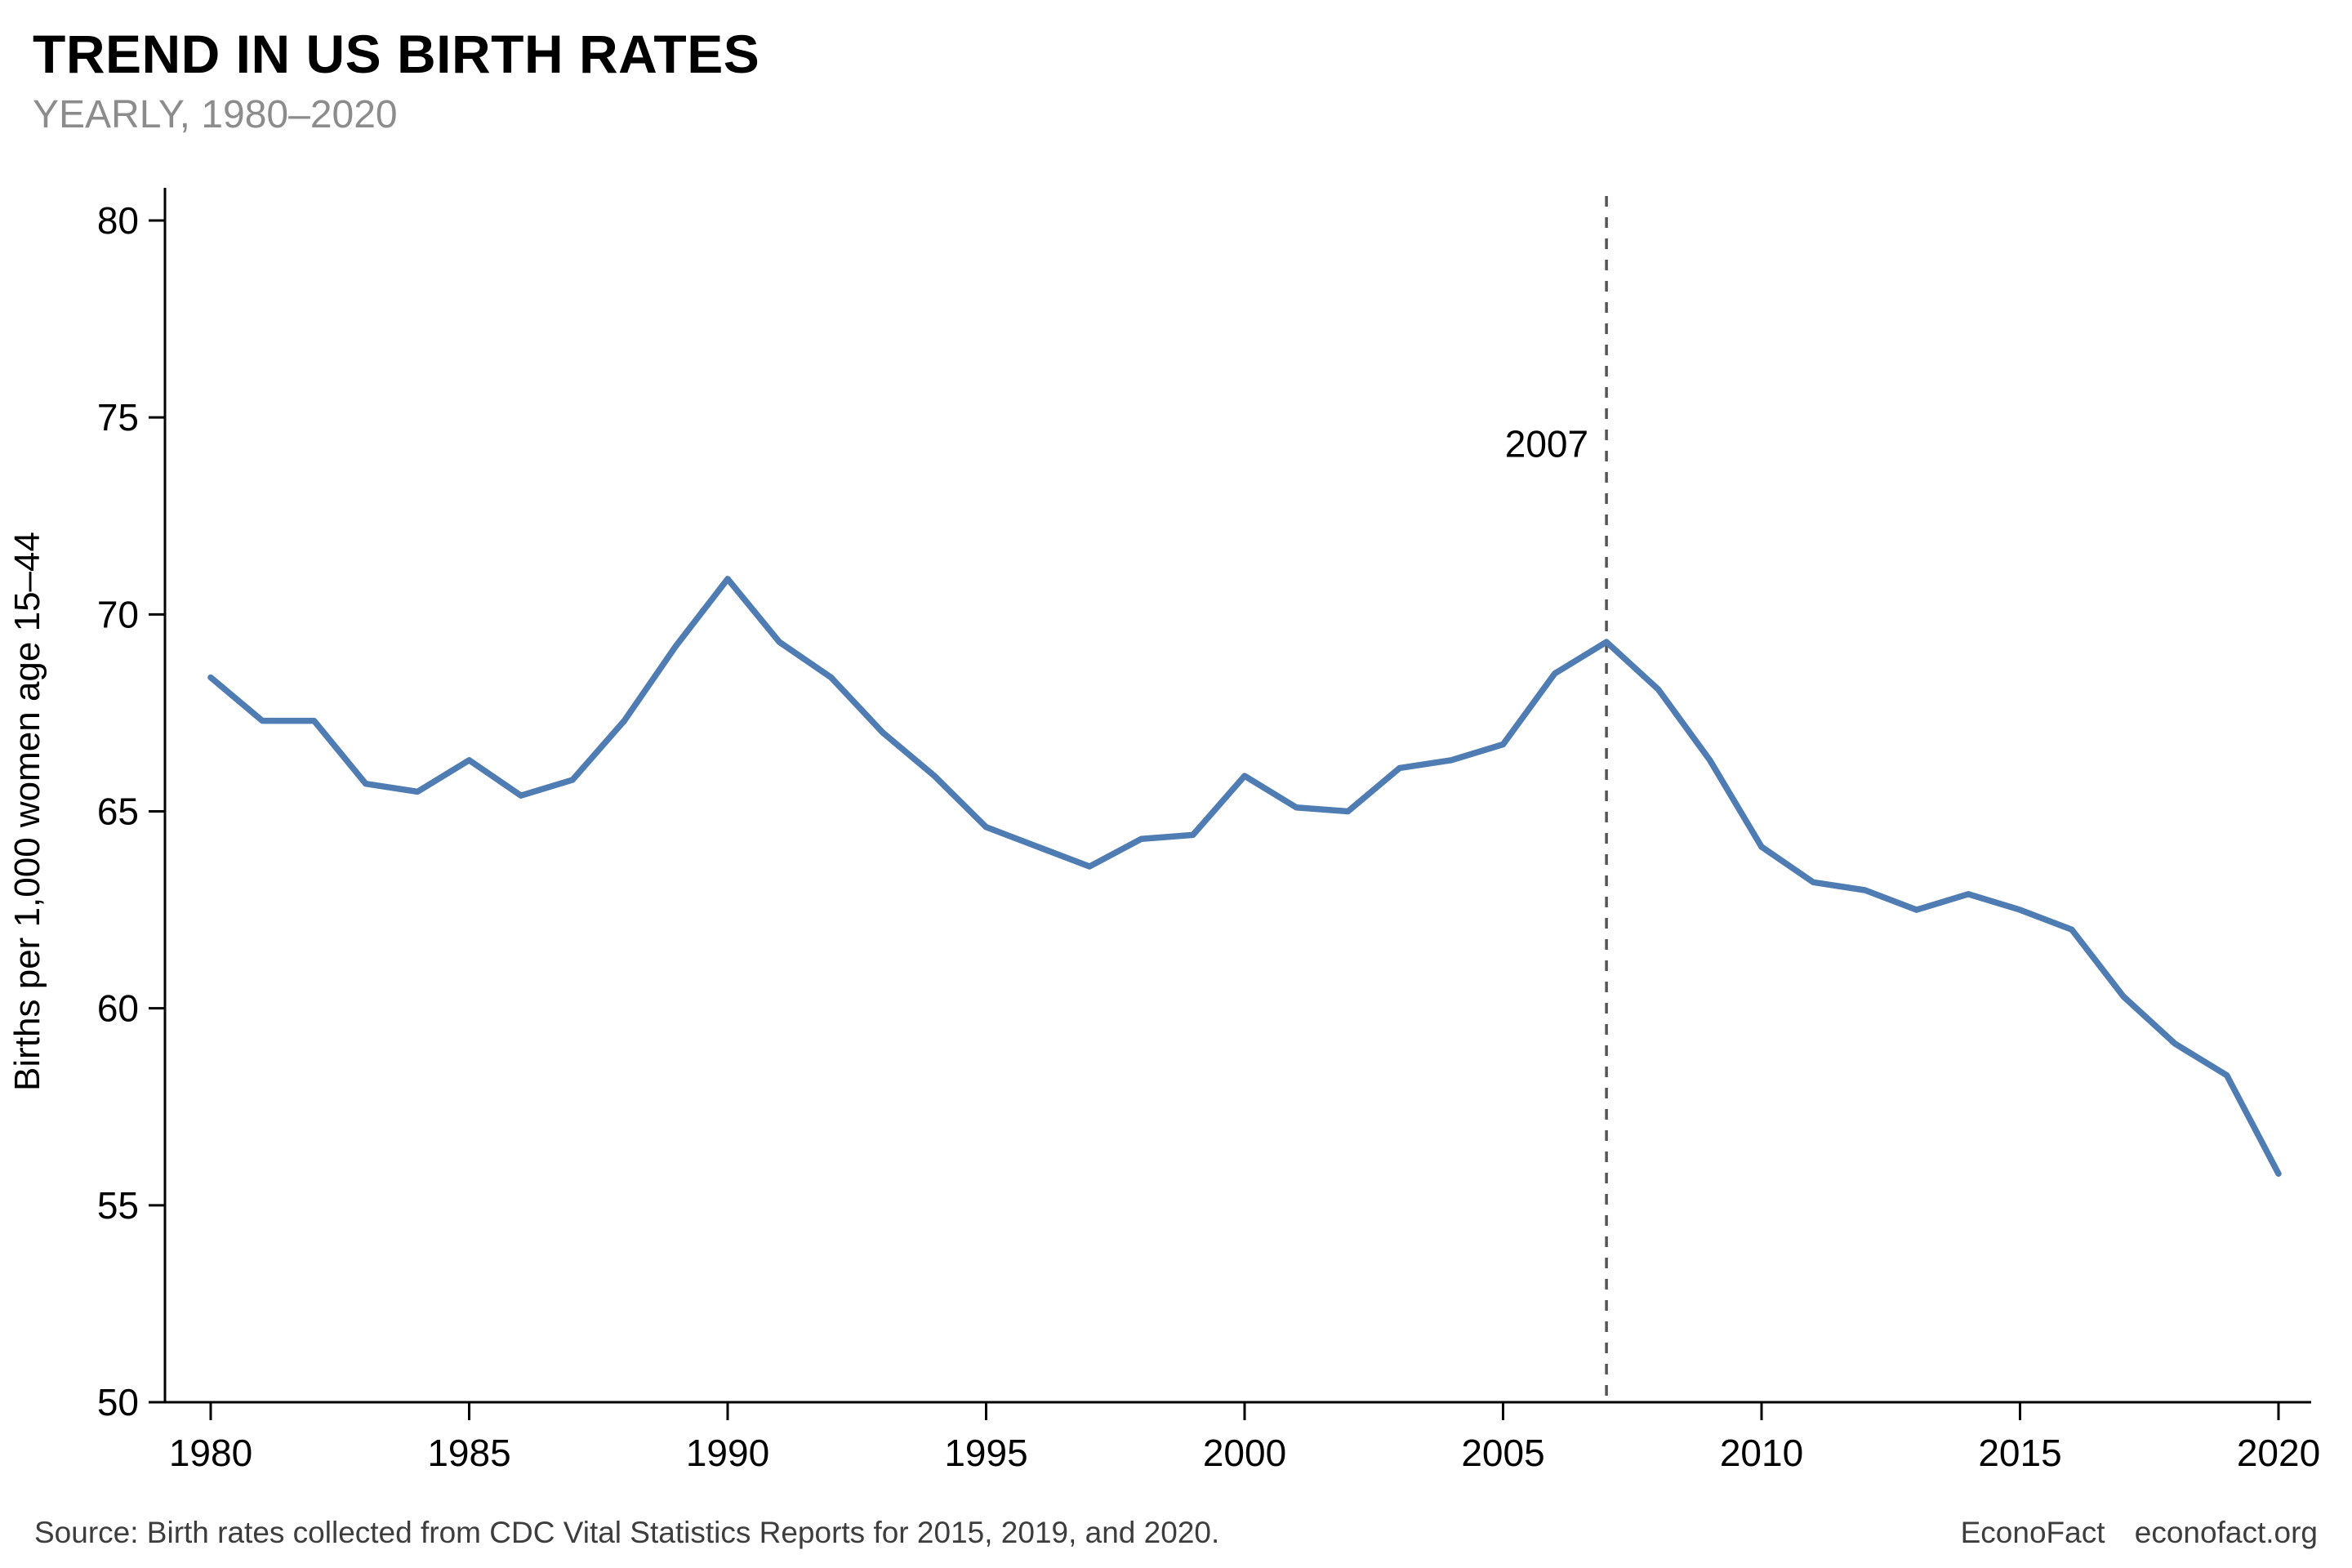 The image size is (2352, 1568). Describe the element at coordinates (396, 54) in the screenshot. I see `chart-title: TREND IN US BIRTH RATES` at that location.